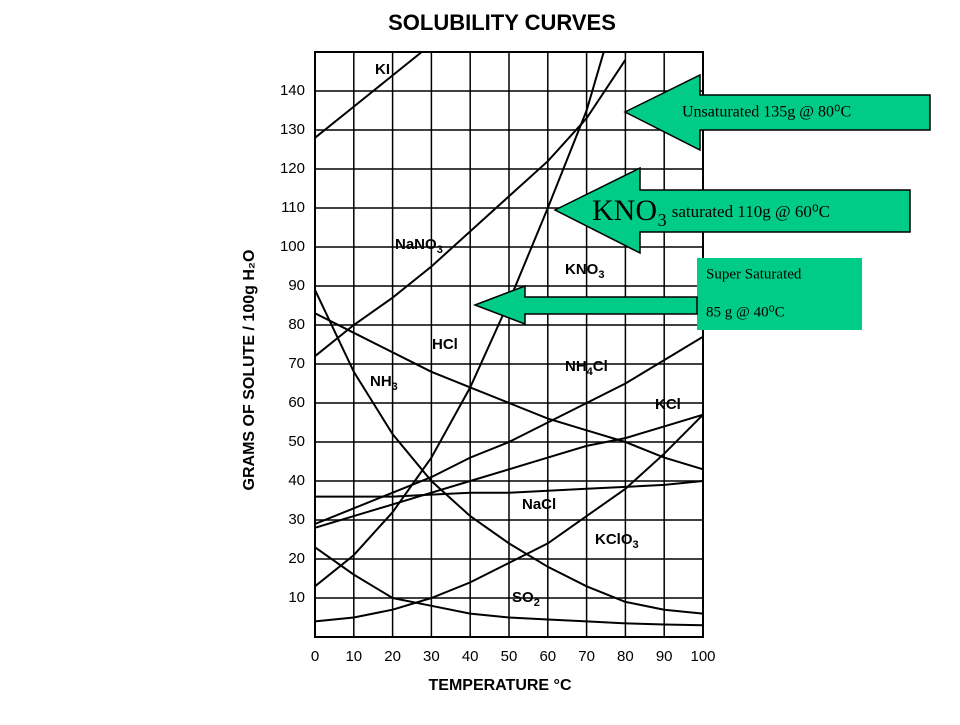 This screenshot has height=725, width=960. I want to click on series-label: KClO3, so click(617, 541).